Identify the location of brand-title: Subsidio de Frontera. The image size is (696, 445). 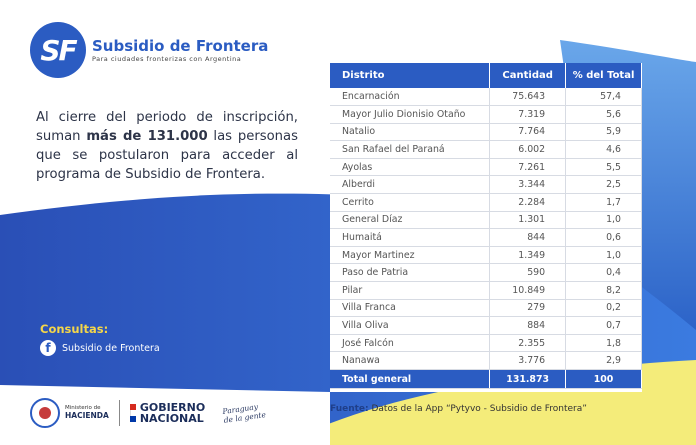
(180, 46).